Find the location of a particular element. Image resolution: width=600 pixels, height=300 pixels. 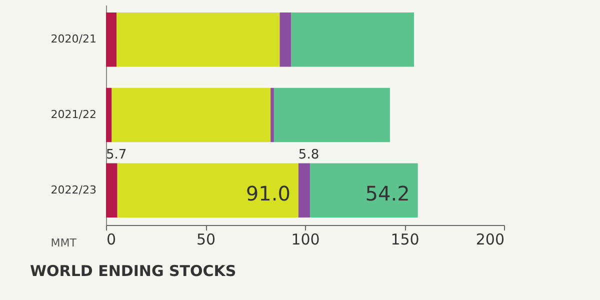

x-tick-label: 100 is located at coordinates (305, 239).